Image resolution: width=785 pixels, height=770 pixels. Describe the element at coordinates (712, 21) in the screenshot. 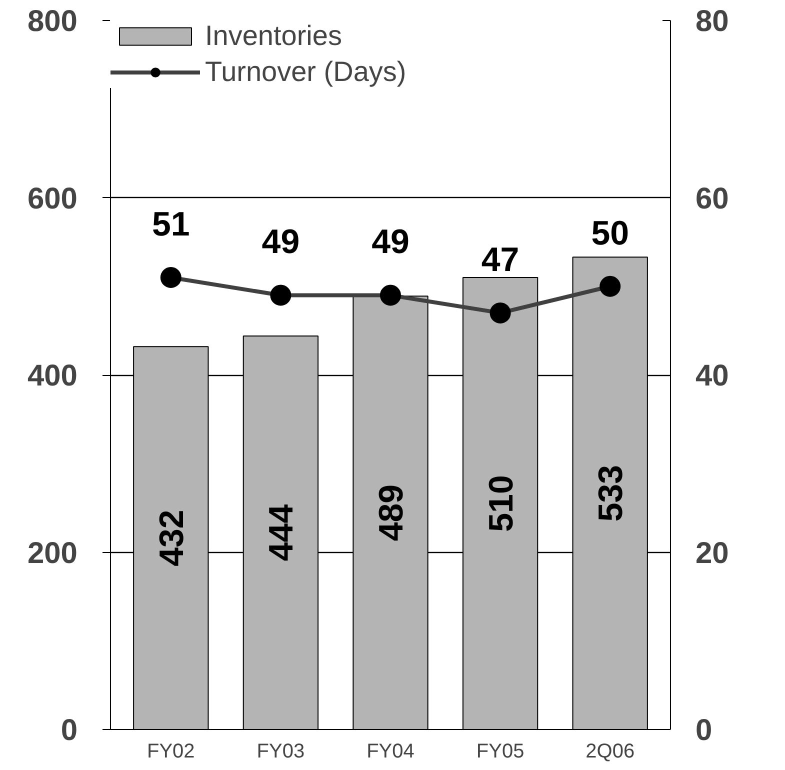

I see `y2-tick-label: 80` at that location.